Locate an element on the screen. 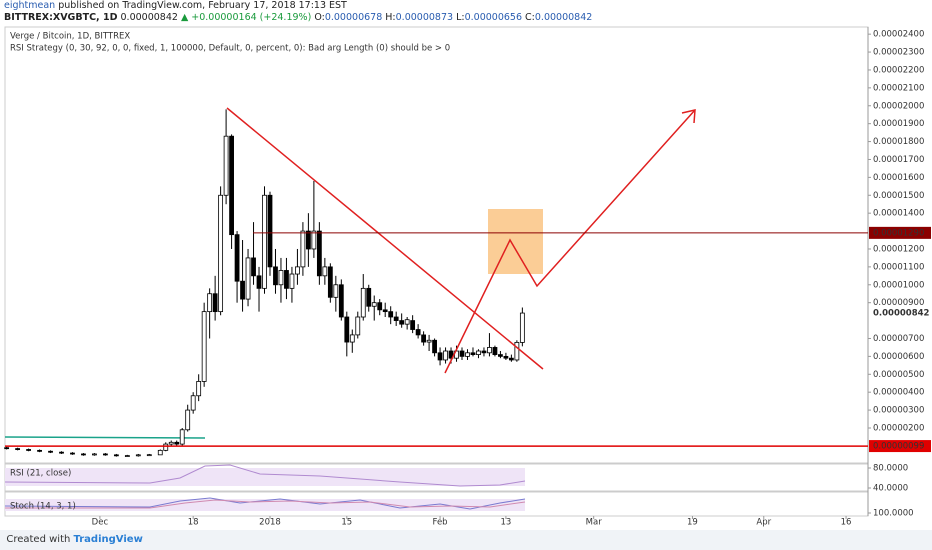 Image resolution: width=932 pixels, height=550 pixels. x-tick-label: Feb is located at coordinates (440, 523).